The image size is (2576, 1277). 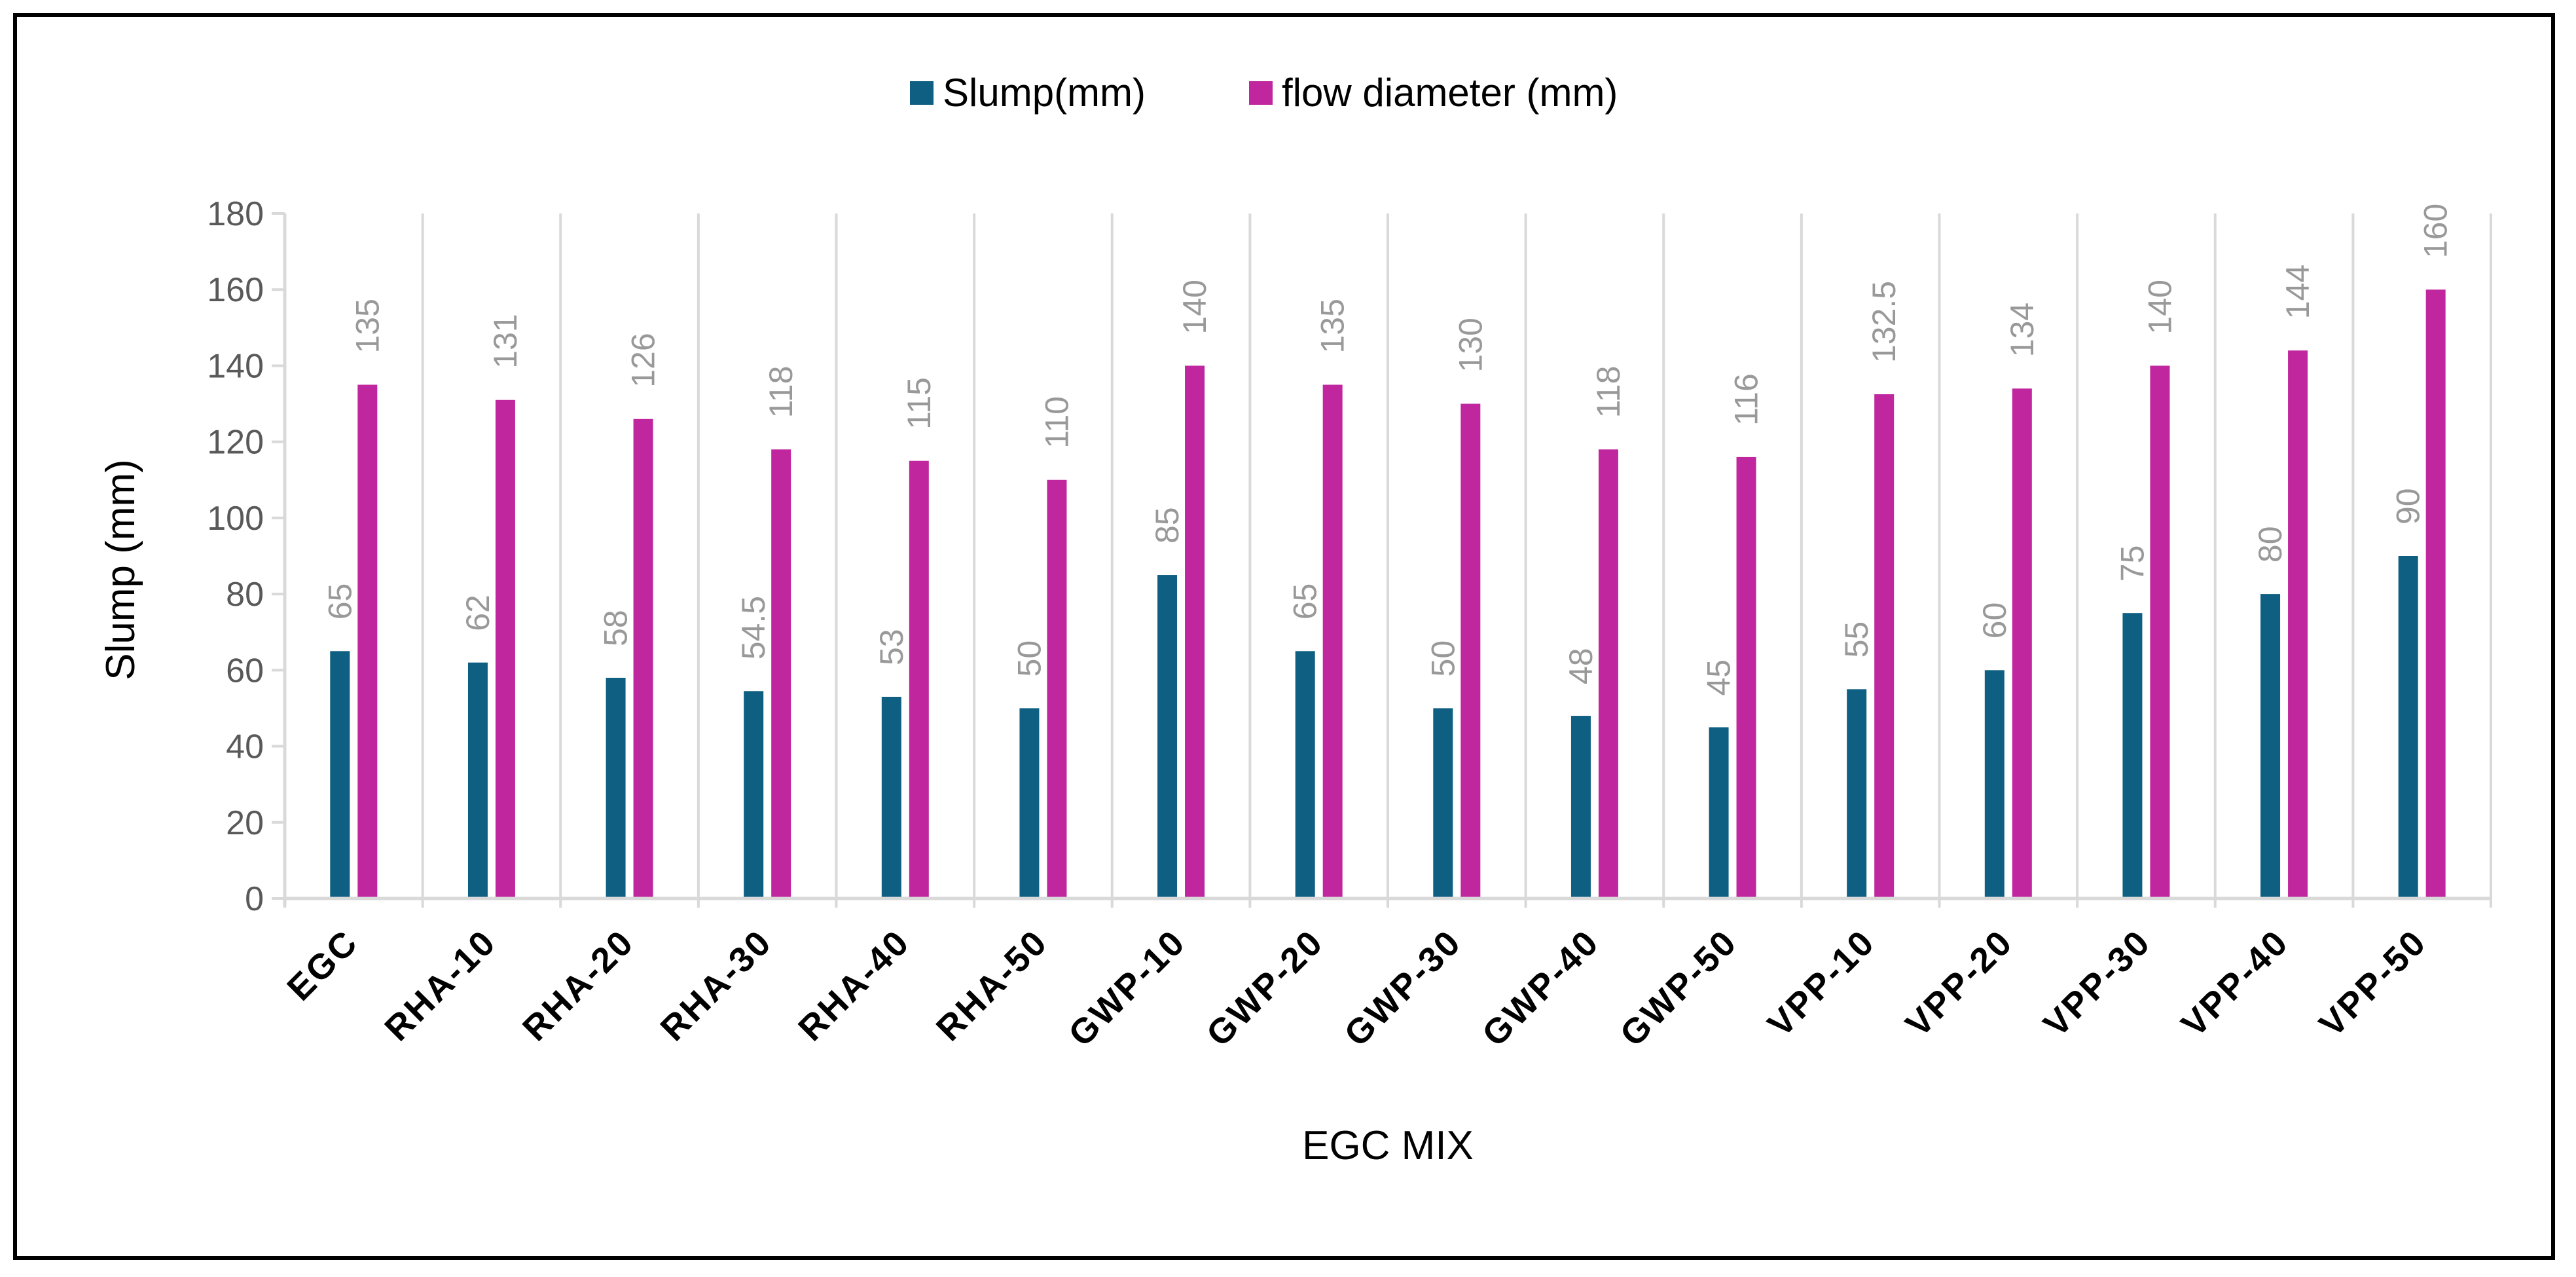 I want to click on data-label: 144, so click(x=2297, y=292).